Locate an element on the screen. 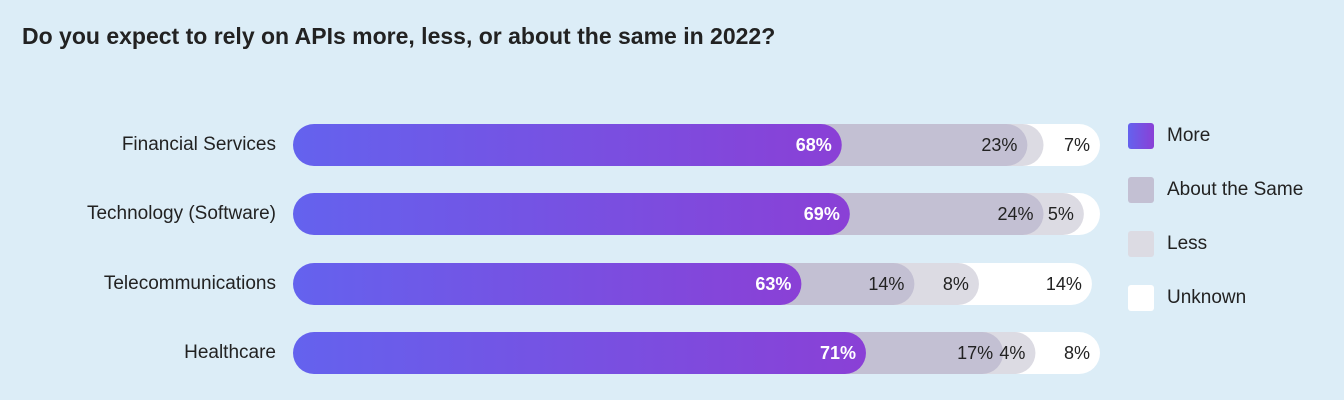 The height and width of the screenshot is (400, 1344). legend-label: More is located at coordinates (1188, 135).